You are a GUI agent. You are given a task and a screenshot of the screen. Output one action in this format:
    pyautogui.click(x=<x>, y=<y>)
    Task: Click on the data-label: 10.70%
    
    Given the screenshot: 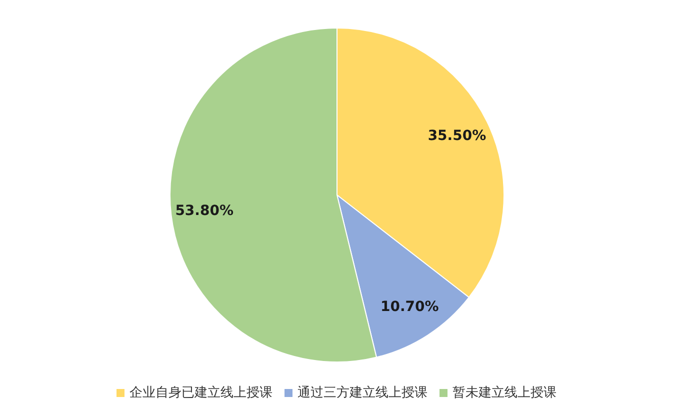 What is the action you would take?
    pyautogui.click(x=409, y=307)
    